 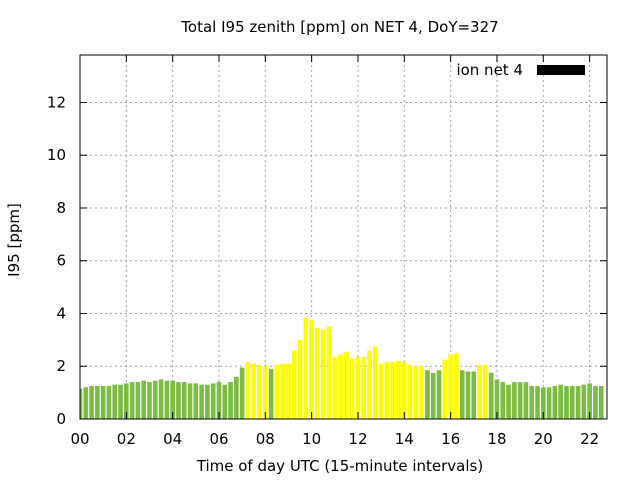 I want to click on y-tick-label: 4, so click(x=61, y=313).